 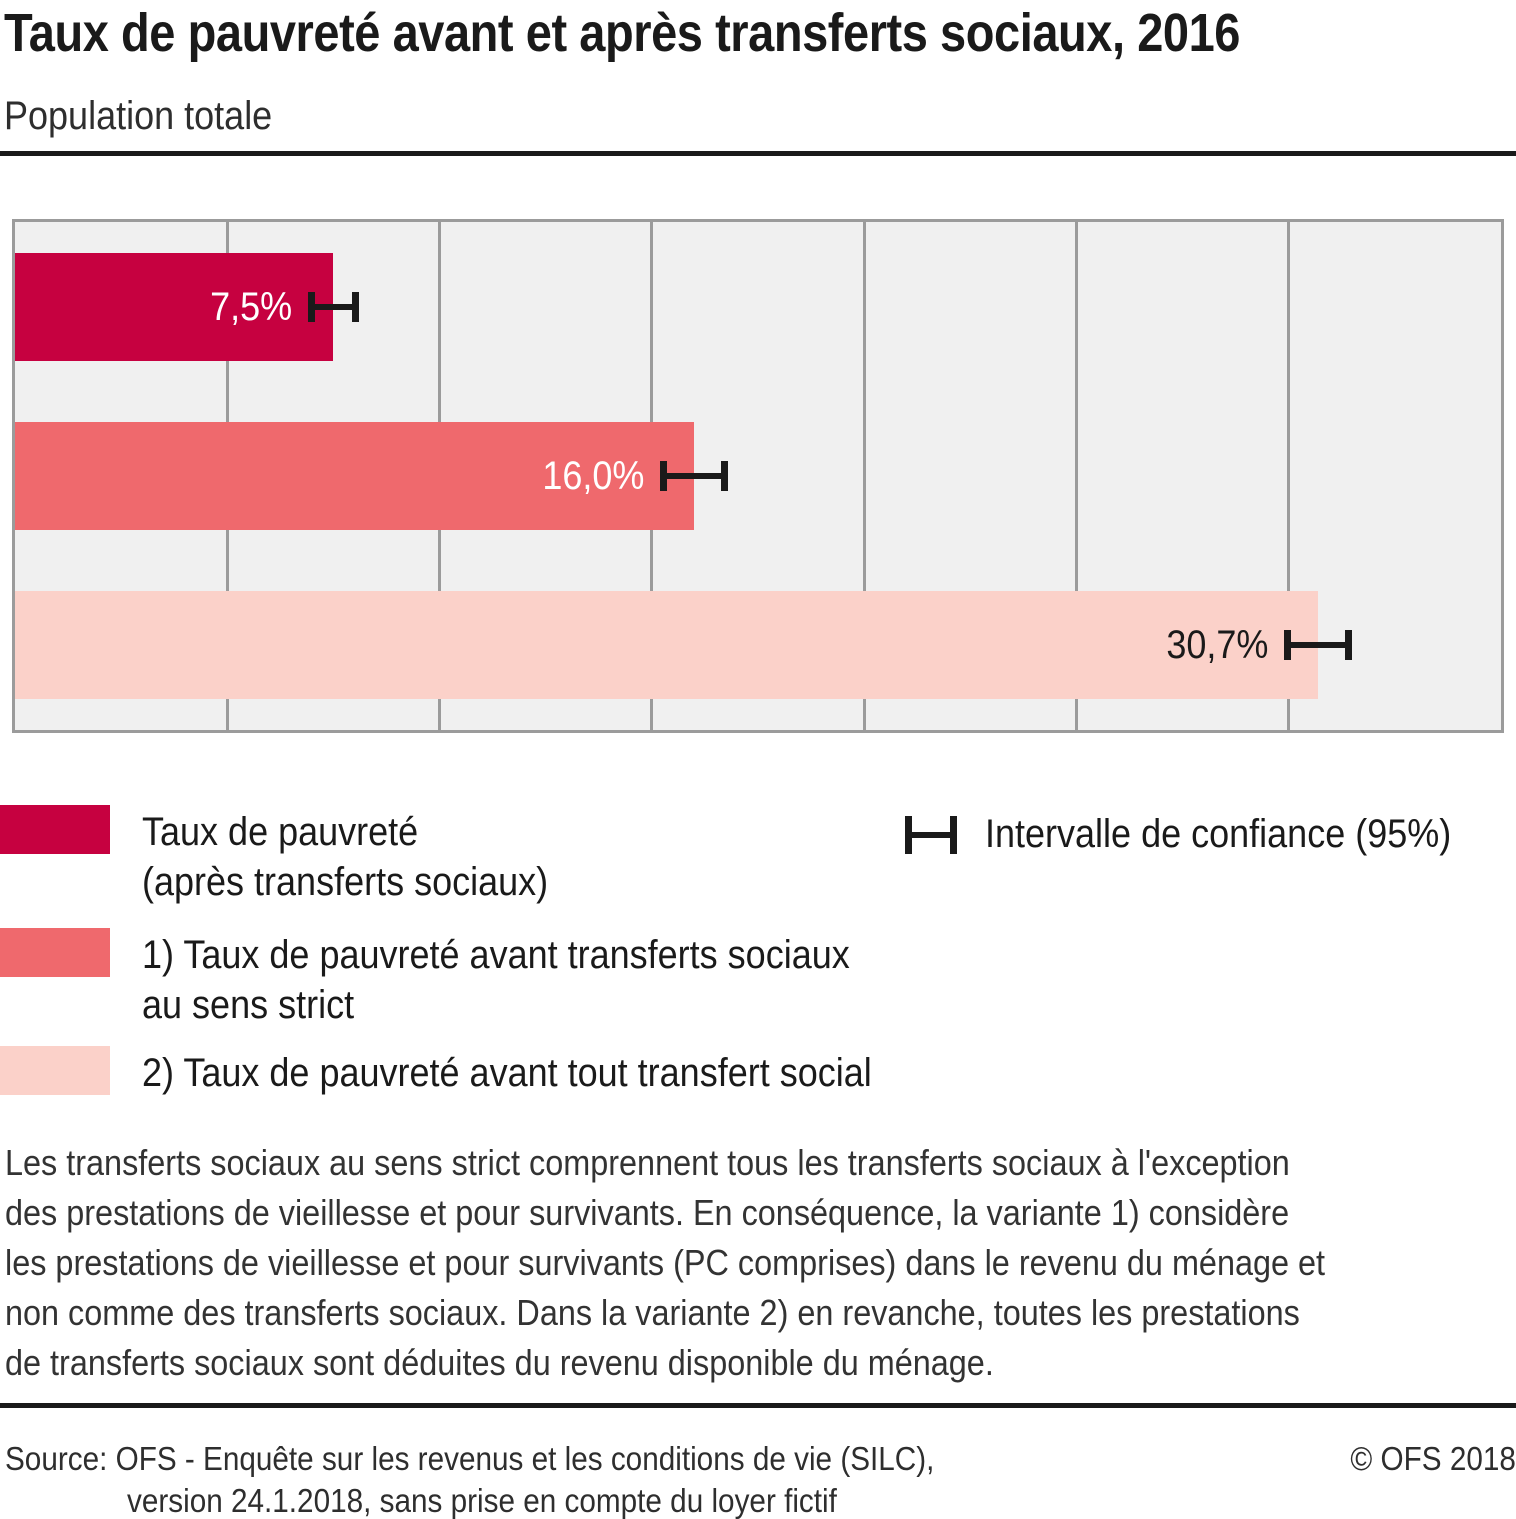 I want to click on bar-value-label-0: 7,5%, so click(x=250, y=306).